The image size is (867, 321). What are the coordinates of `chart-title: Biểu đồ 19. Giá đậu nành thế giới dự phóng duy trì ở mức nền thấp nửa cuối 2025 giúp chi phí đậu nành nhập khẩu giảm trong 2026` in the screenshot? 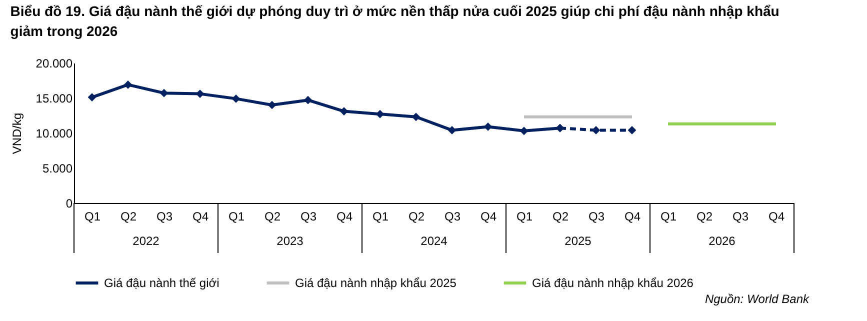 It's located at (395, 21).